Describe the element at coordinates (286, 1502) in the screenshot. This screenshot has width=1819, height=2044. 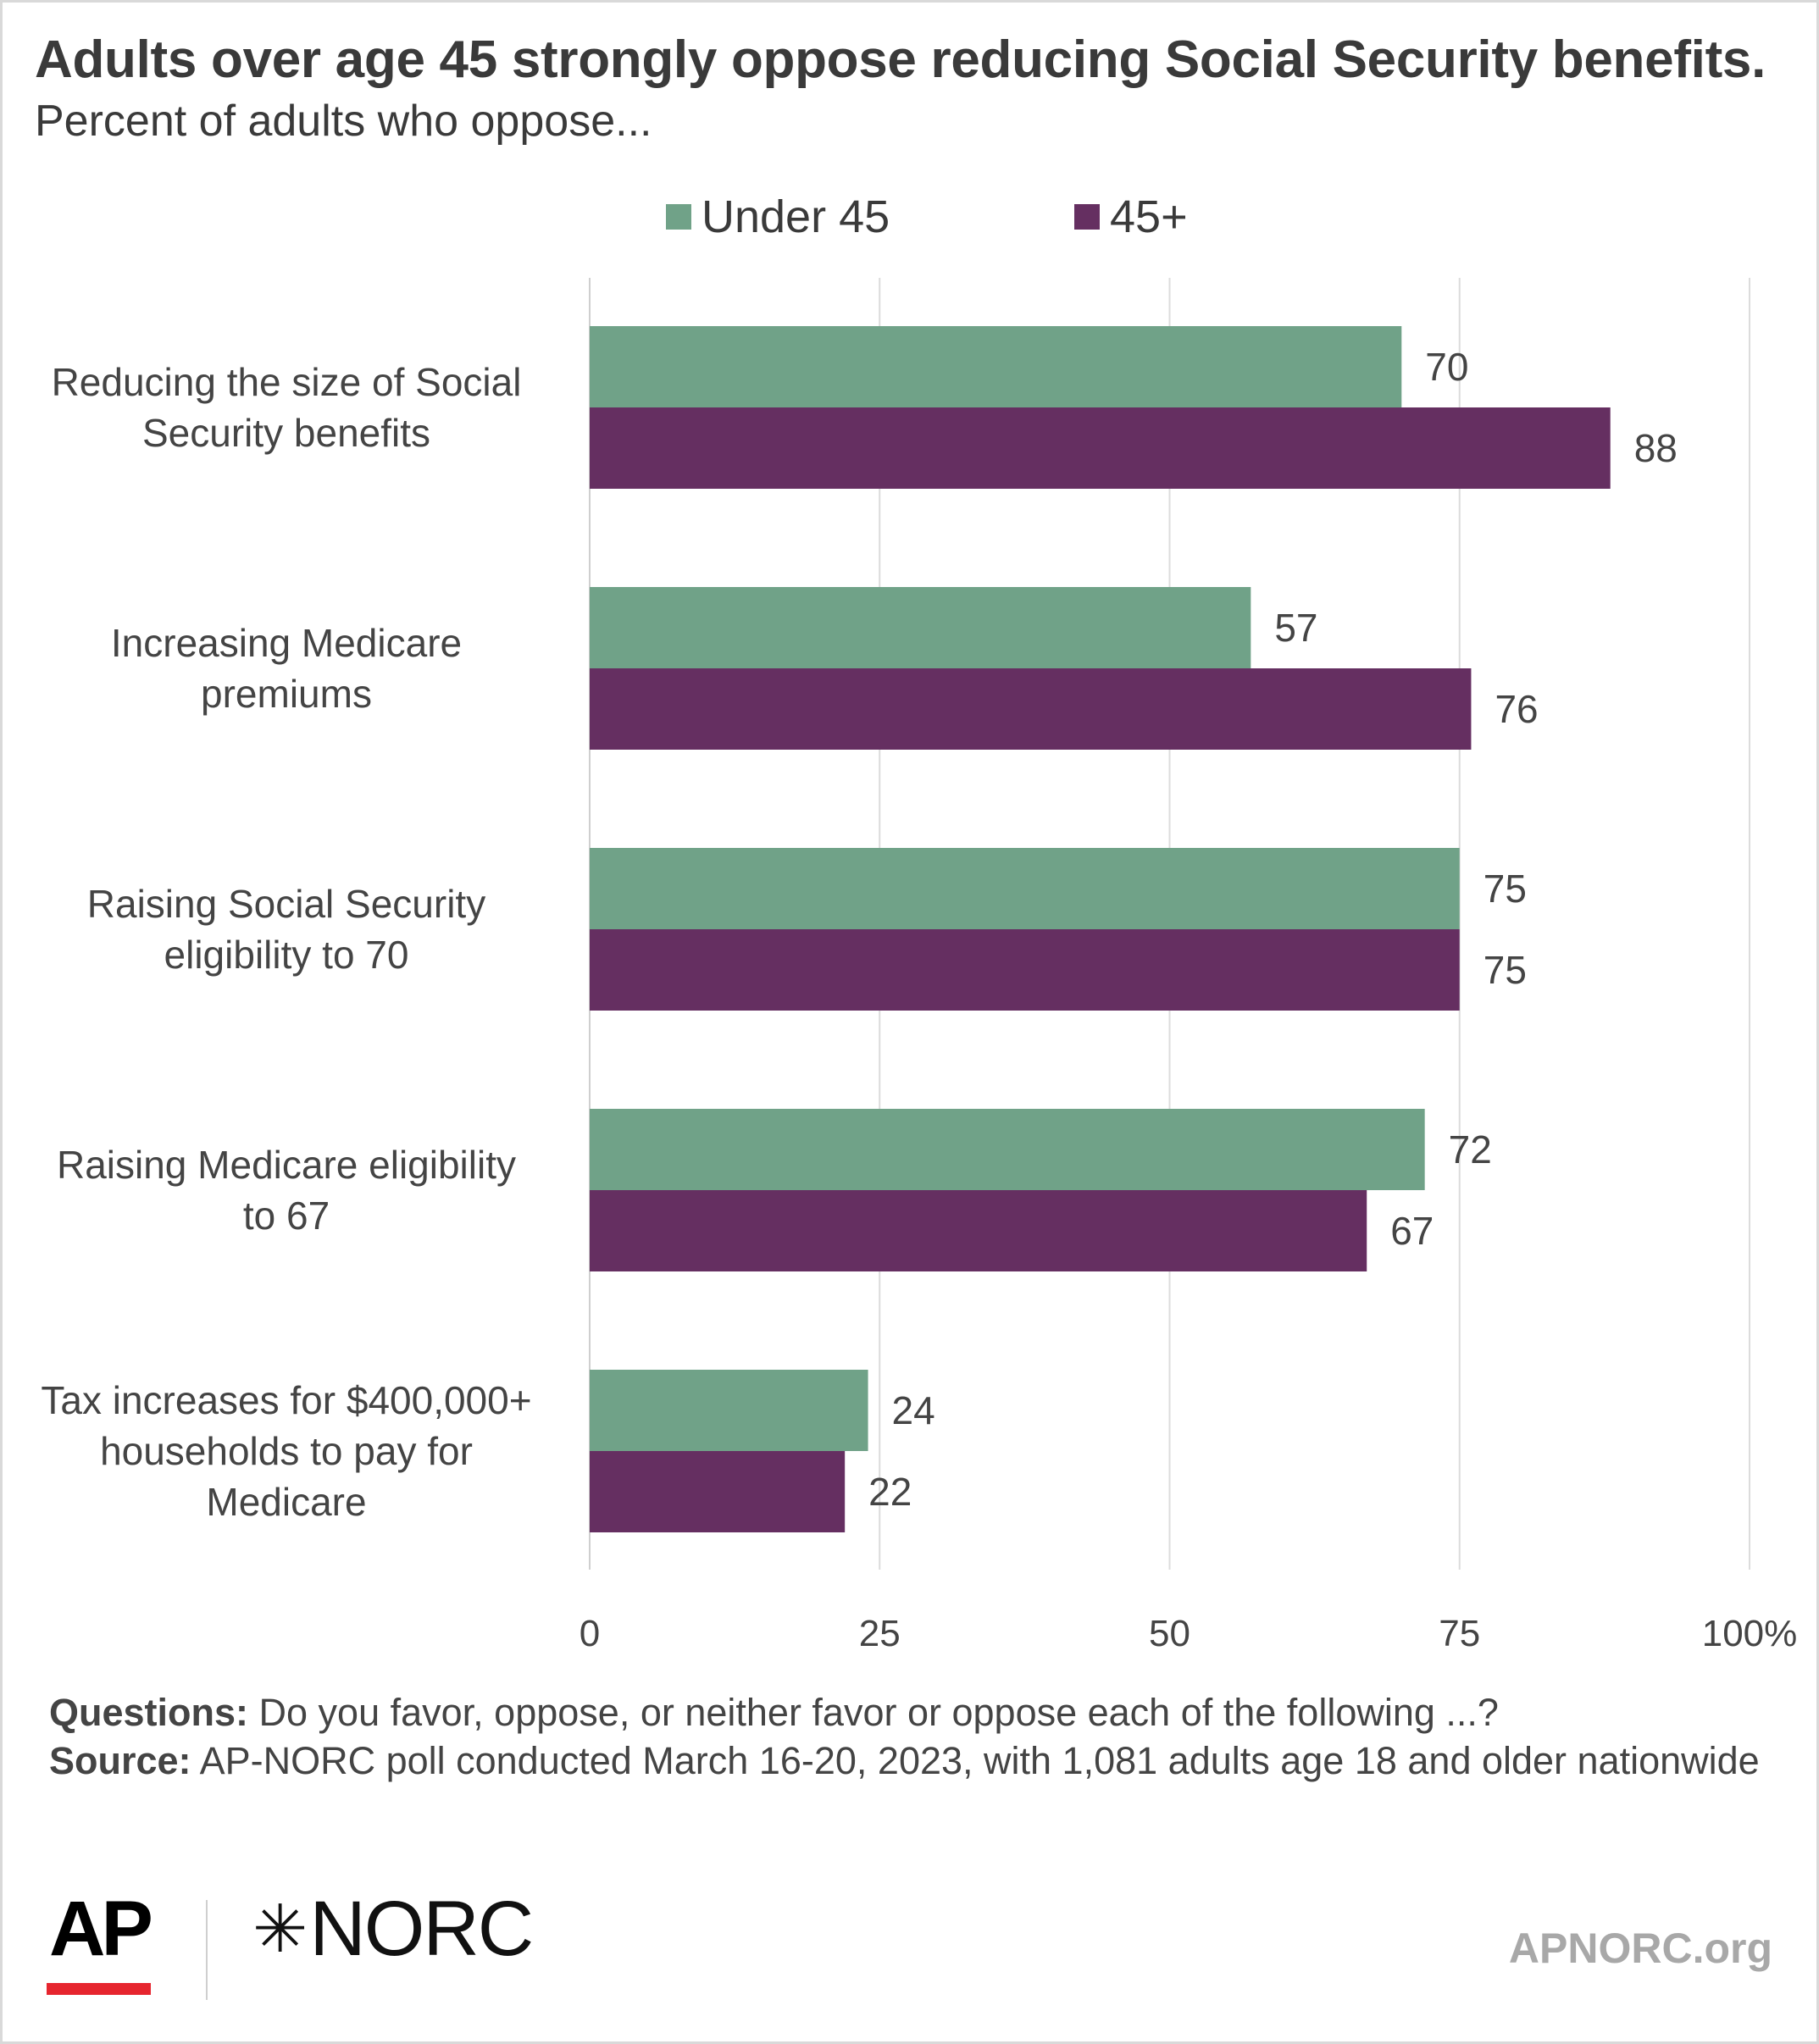
I see `category-label: Medicare` at that location.